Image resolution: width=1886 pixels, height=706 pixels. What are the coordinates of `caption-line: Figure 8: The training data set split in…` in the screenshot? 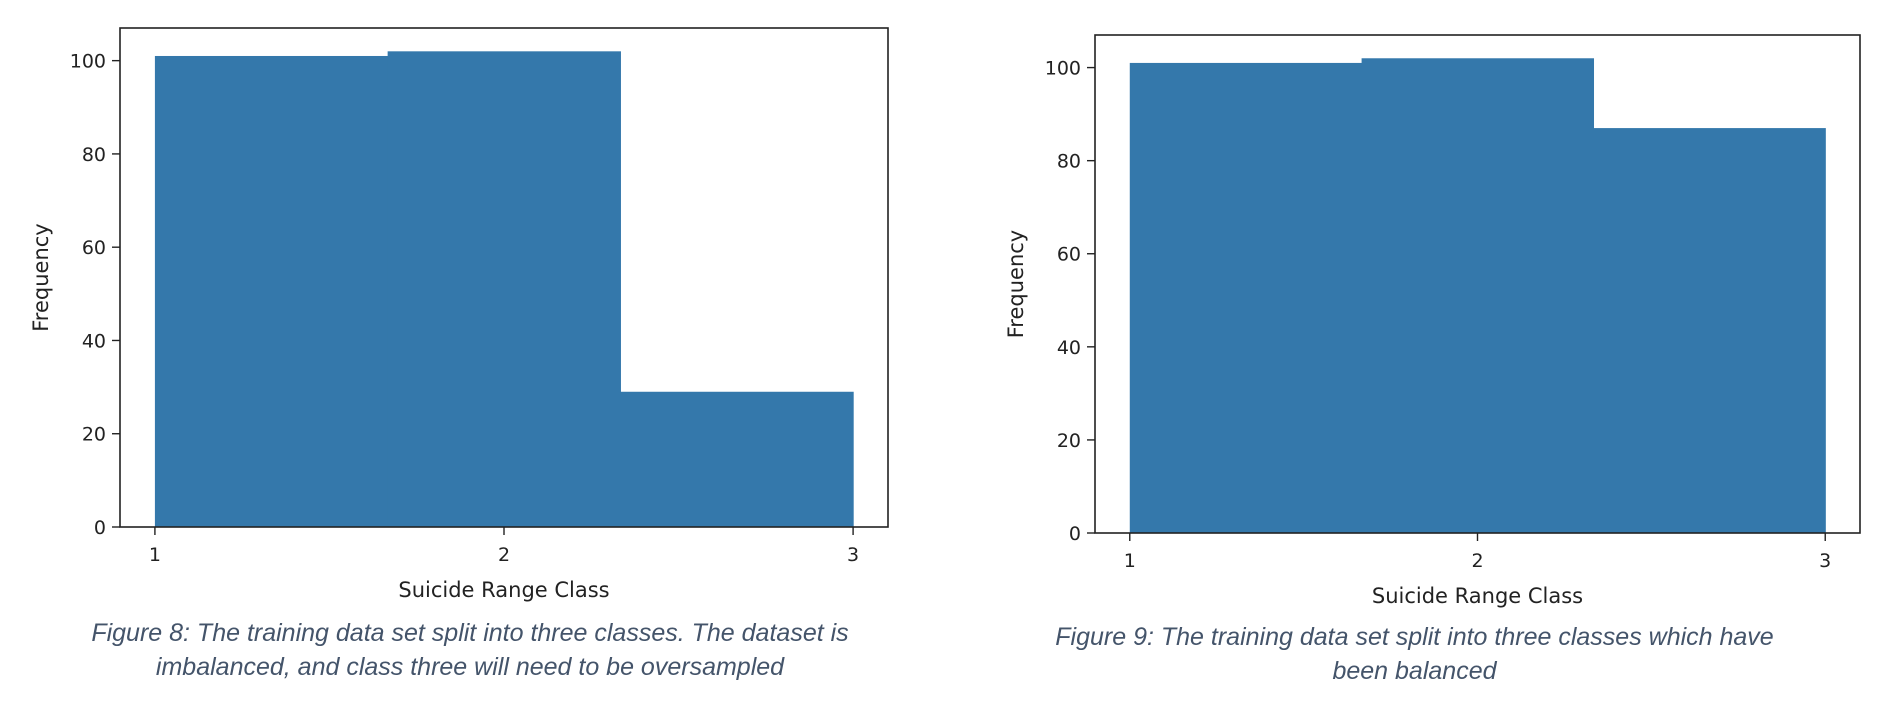 It's located at (470, 633).